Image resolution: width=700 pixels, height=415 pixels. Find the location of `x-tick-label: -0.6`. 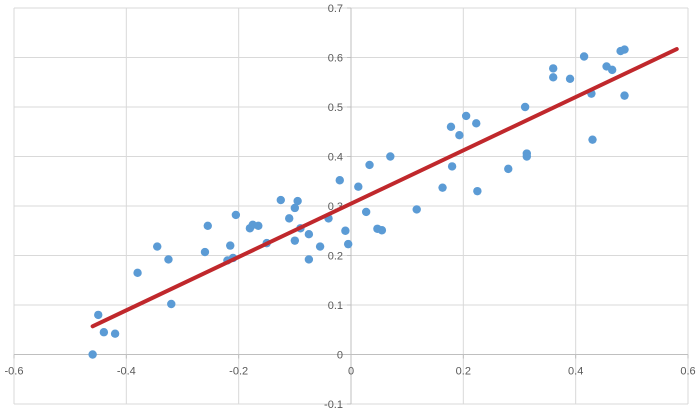

x-tick-label: -0.6 is located at coordinates (14, 372).